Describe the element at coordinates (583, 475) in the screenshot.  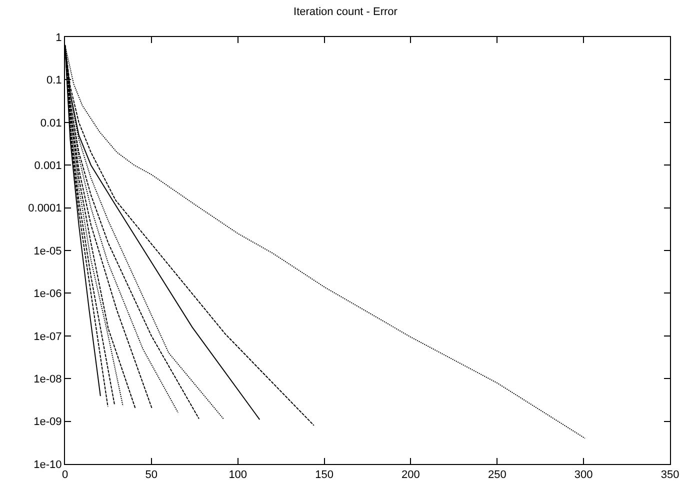
I see `x-tick-label: 300` at that location.